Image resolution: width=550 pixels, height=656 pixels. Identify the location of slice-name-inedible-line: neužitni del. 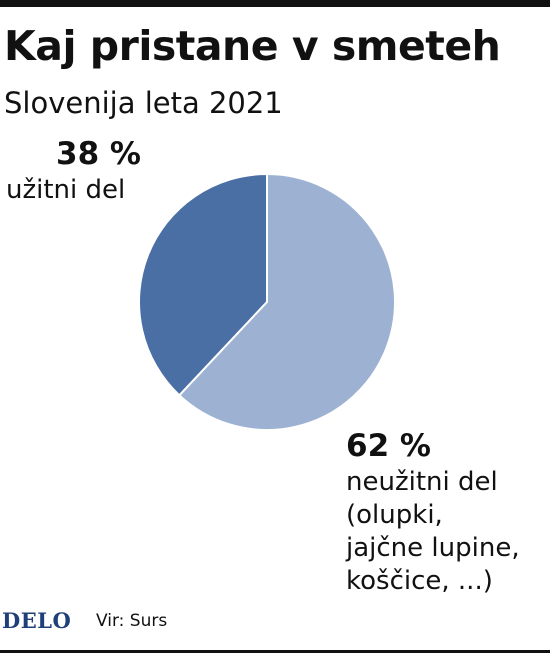
(422, 482).